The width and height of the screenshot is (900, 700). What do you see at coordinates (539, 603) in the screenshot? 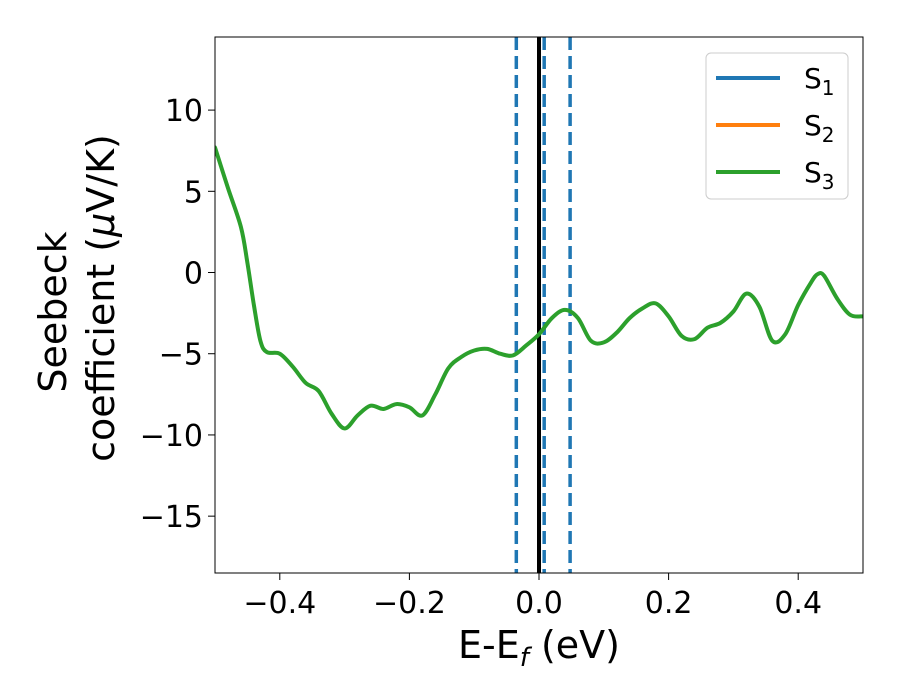
I see `x-tick-label: 0.0` at bounding box center [539, 603].